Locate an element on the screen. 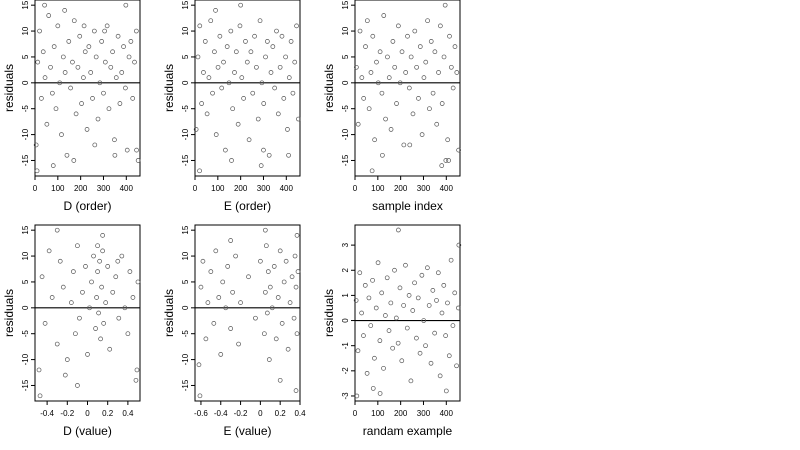  y-axis-label: residuals is located at coordinates (329, 313).